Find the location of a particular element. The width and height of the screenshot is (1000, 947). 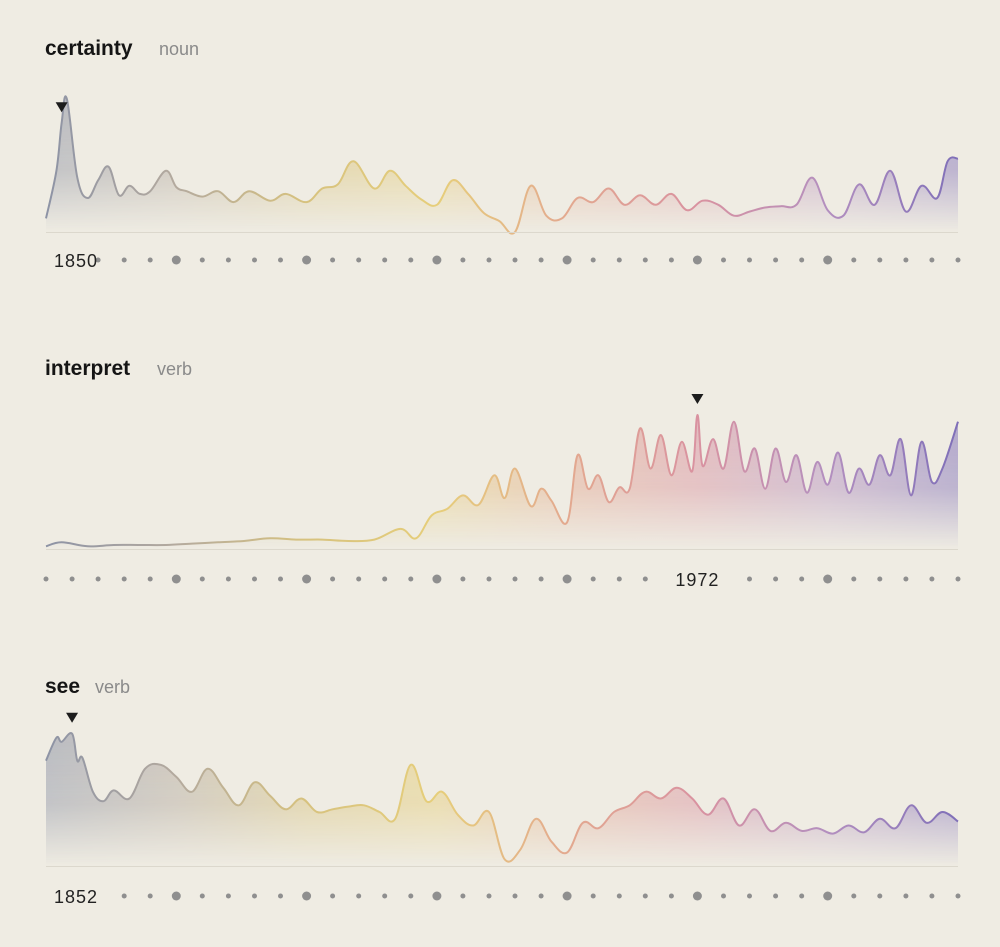

word-title: certainty is located at coordinates (89, 48).